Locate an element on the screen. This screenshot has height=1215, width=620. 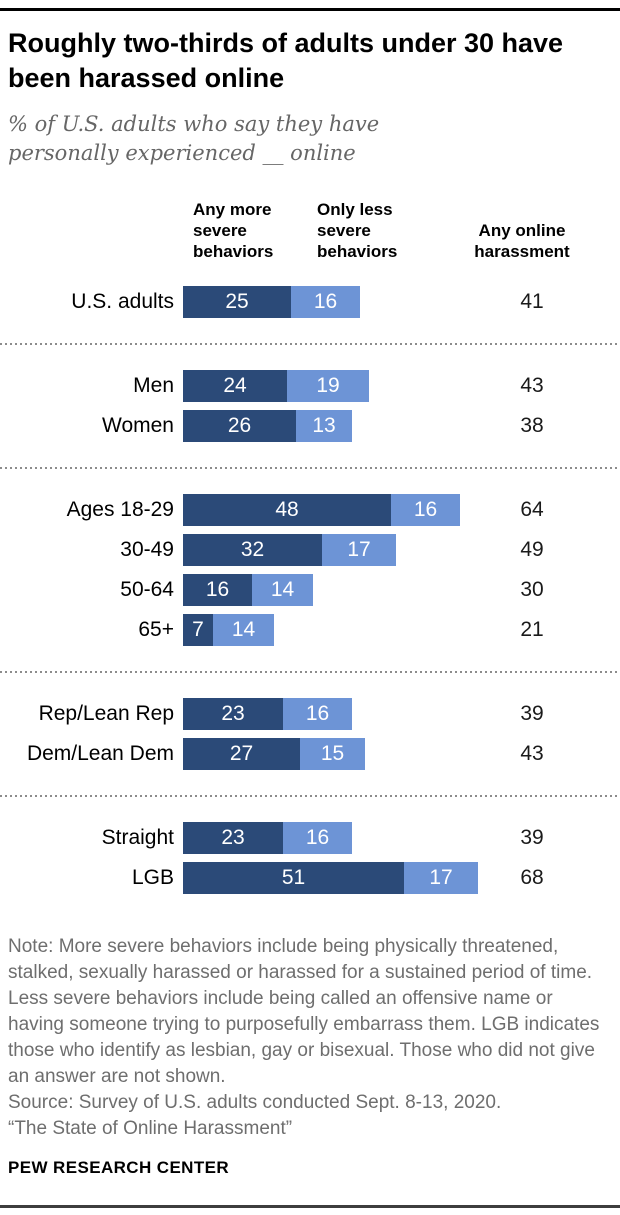
row-label: Dem/Lean Dem is located at coordinates (100, 753).